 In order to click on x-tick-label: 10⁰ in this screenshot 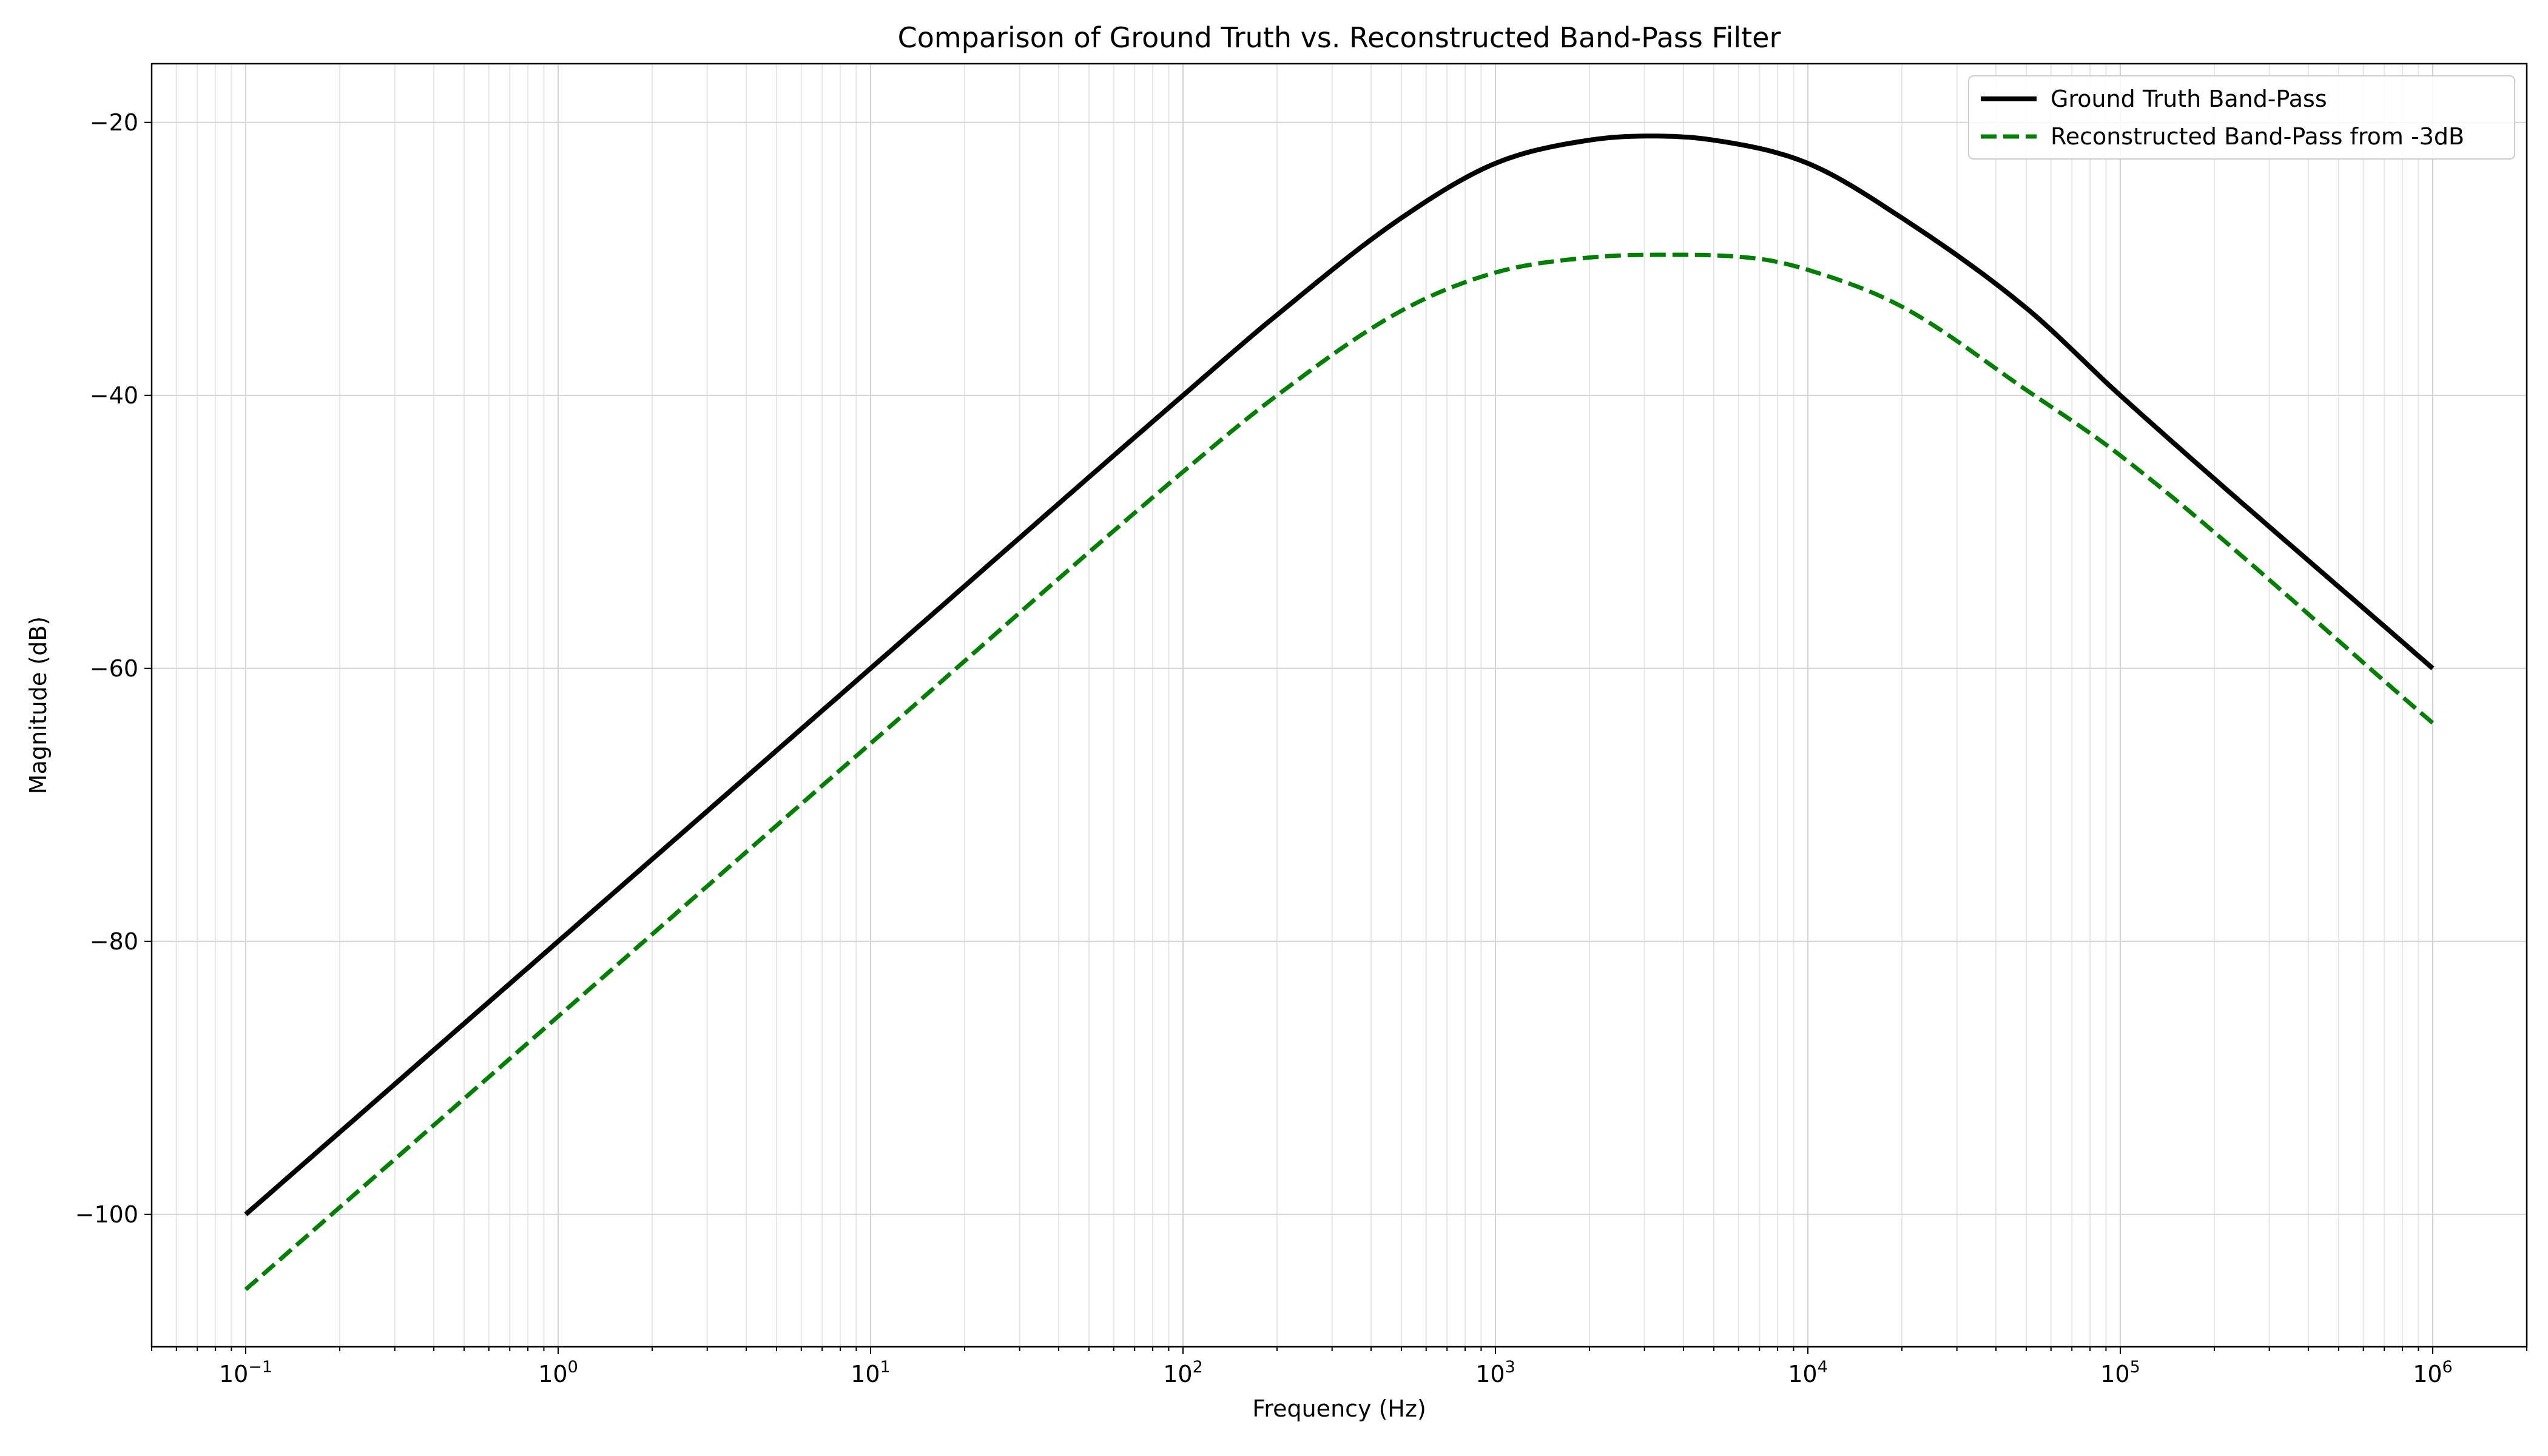, I will do `click(558, 1372)`.